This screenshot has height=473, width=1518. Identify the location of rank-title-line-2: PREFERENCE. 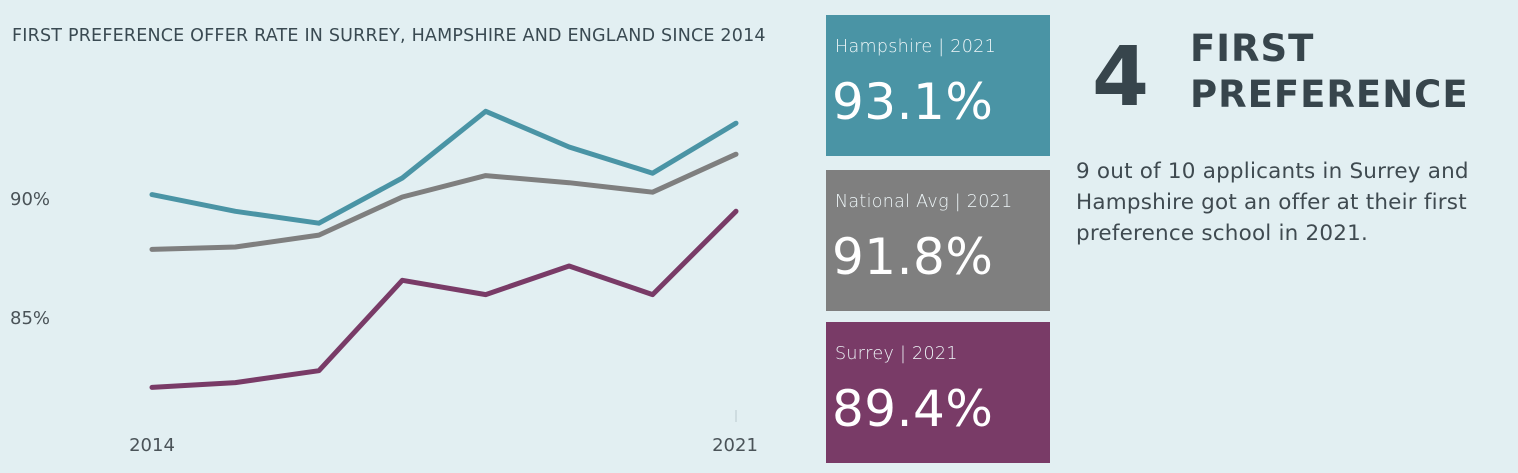
(1329, 94).